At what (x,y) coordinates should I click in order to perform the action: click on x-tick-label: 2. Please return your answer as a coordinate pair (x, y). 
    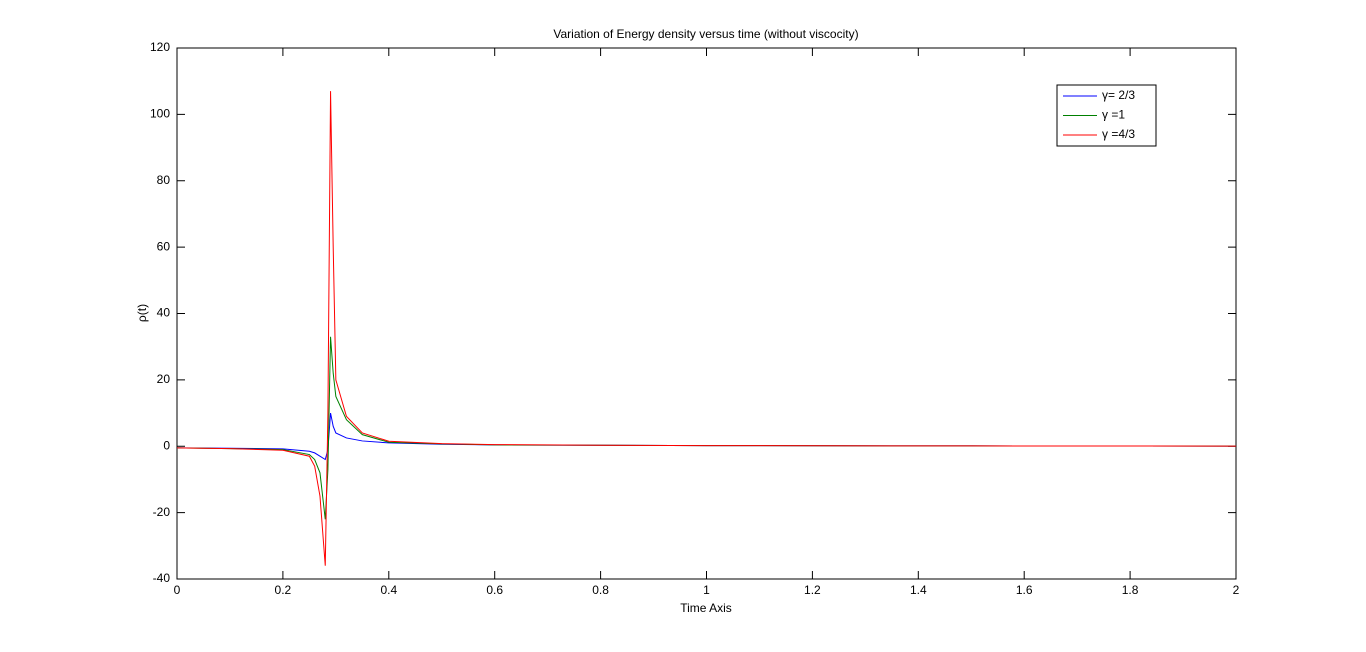
    Looking at the image, I should click on (1236, 590).